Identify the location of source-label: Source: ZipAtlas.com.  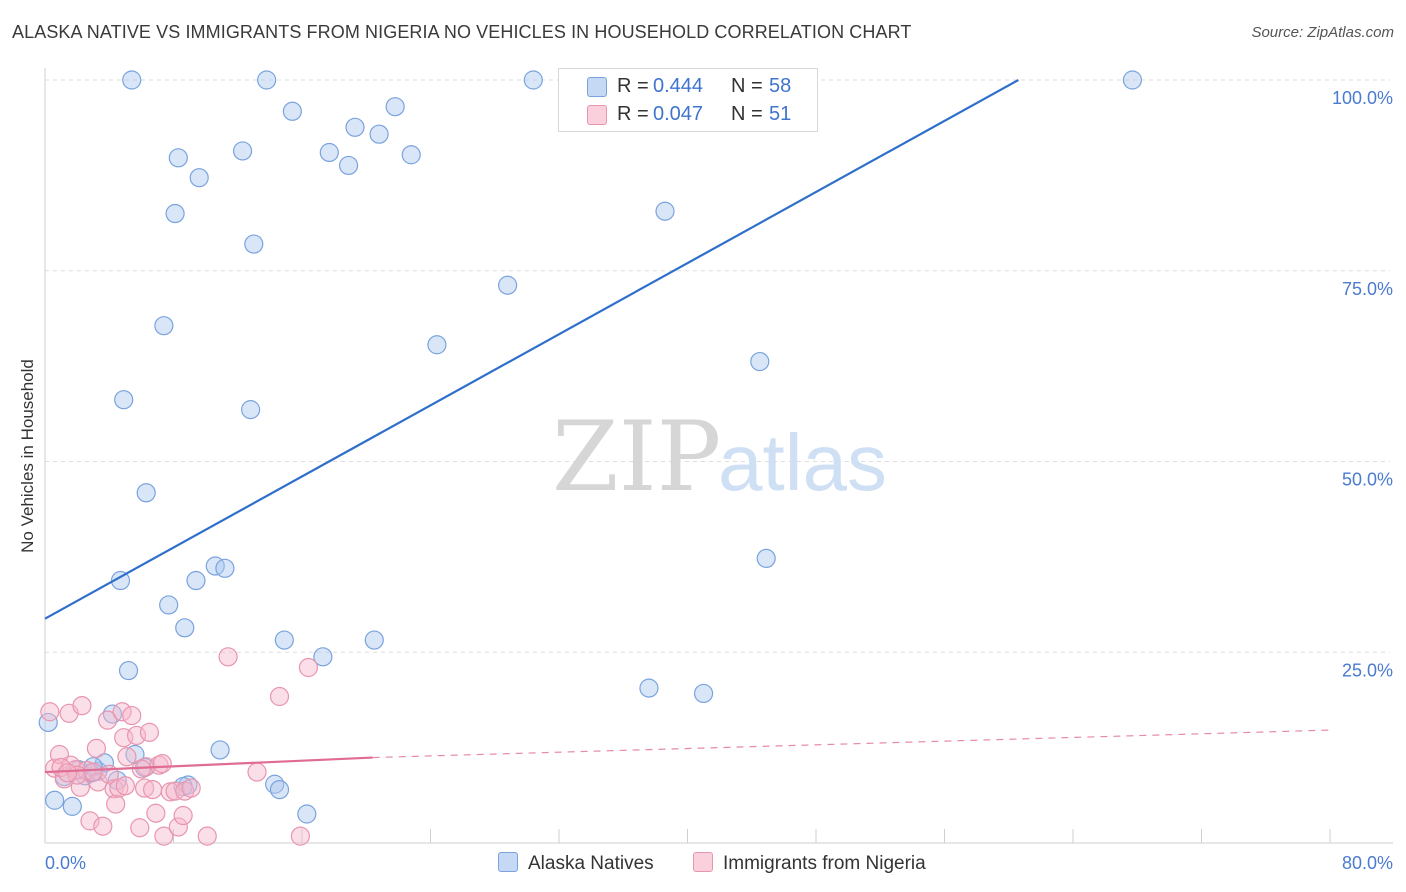
(1322, 32).